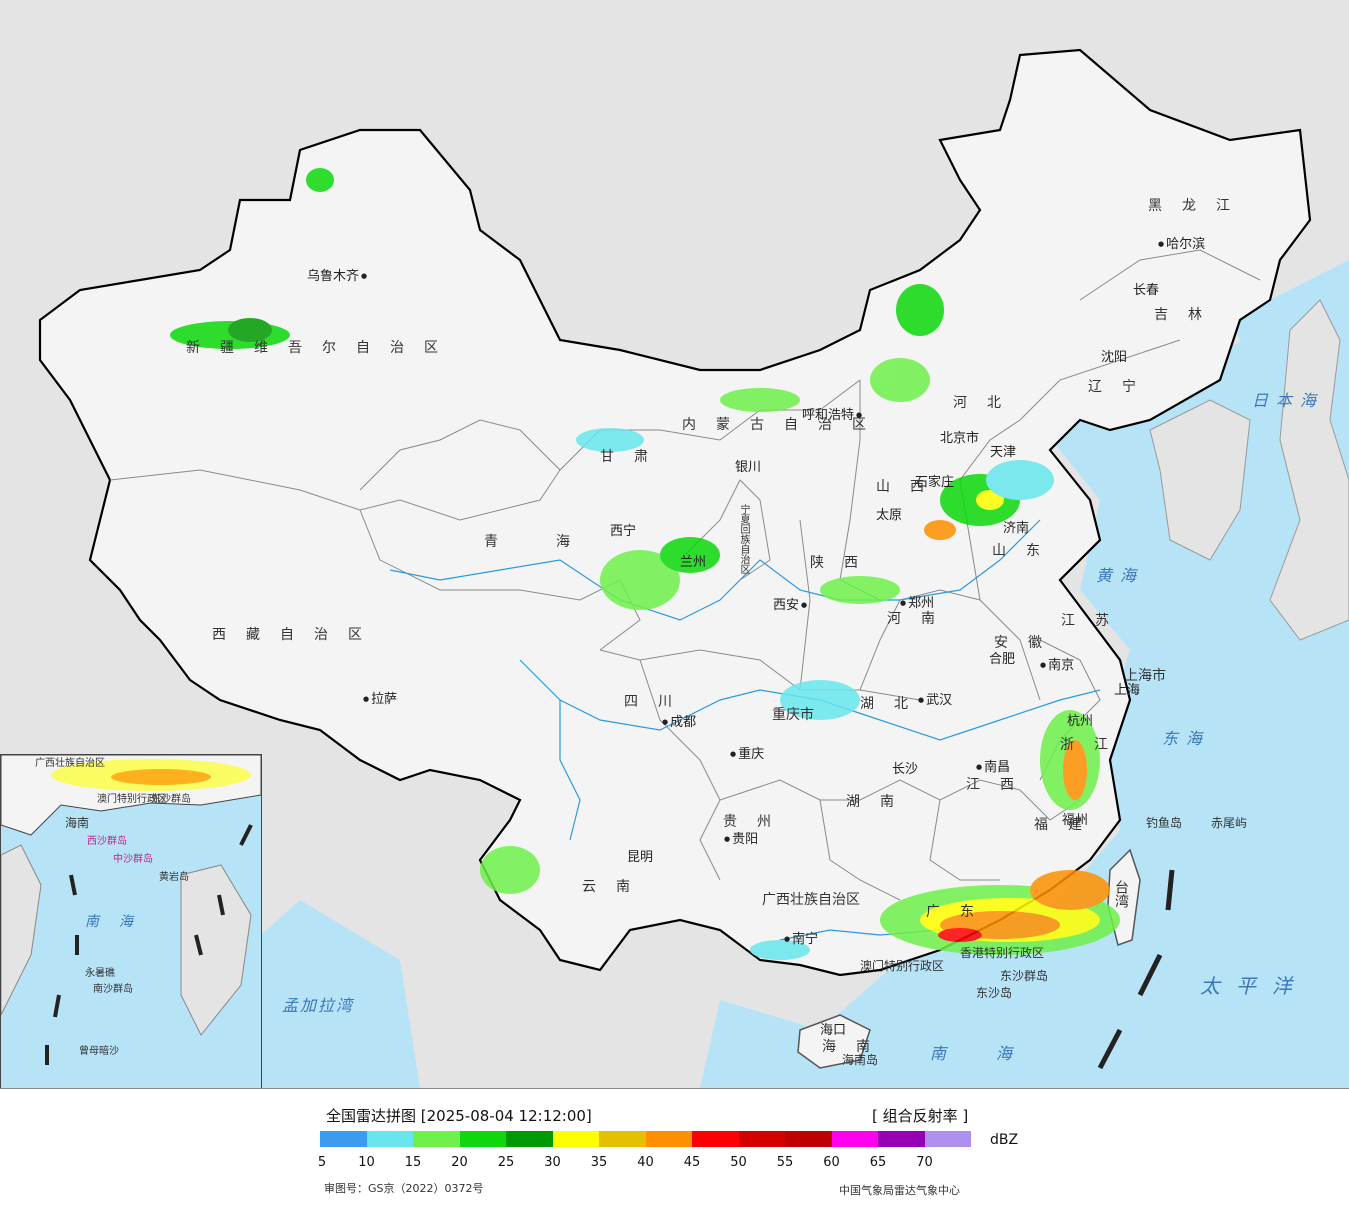 This screenshot has width=1349, height=1208. Describe the element at coordinates (1094, 745) in the screenshot. I see `province-zhejiang: 浙江` at that location.